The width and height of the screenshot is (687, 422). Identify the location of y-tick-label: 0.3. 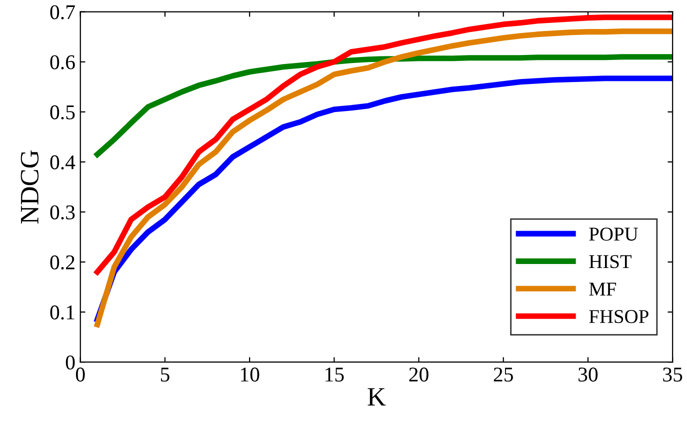
(62, 212).